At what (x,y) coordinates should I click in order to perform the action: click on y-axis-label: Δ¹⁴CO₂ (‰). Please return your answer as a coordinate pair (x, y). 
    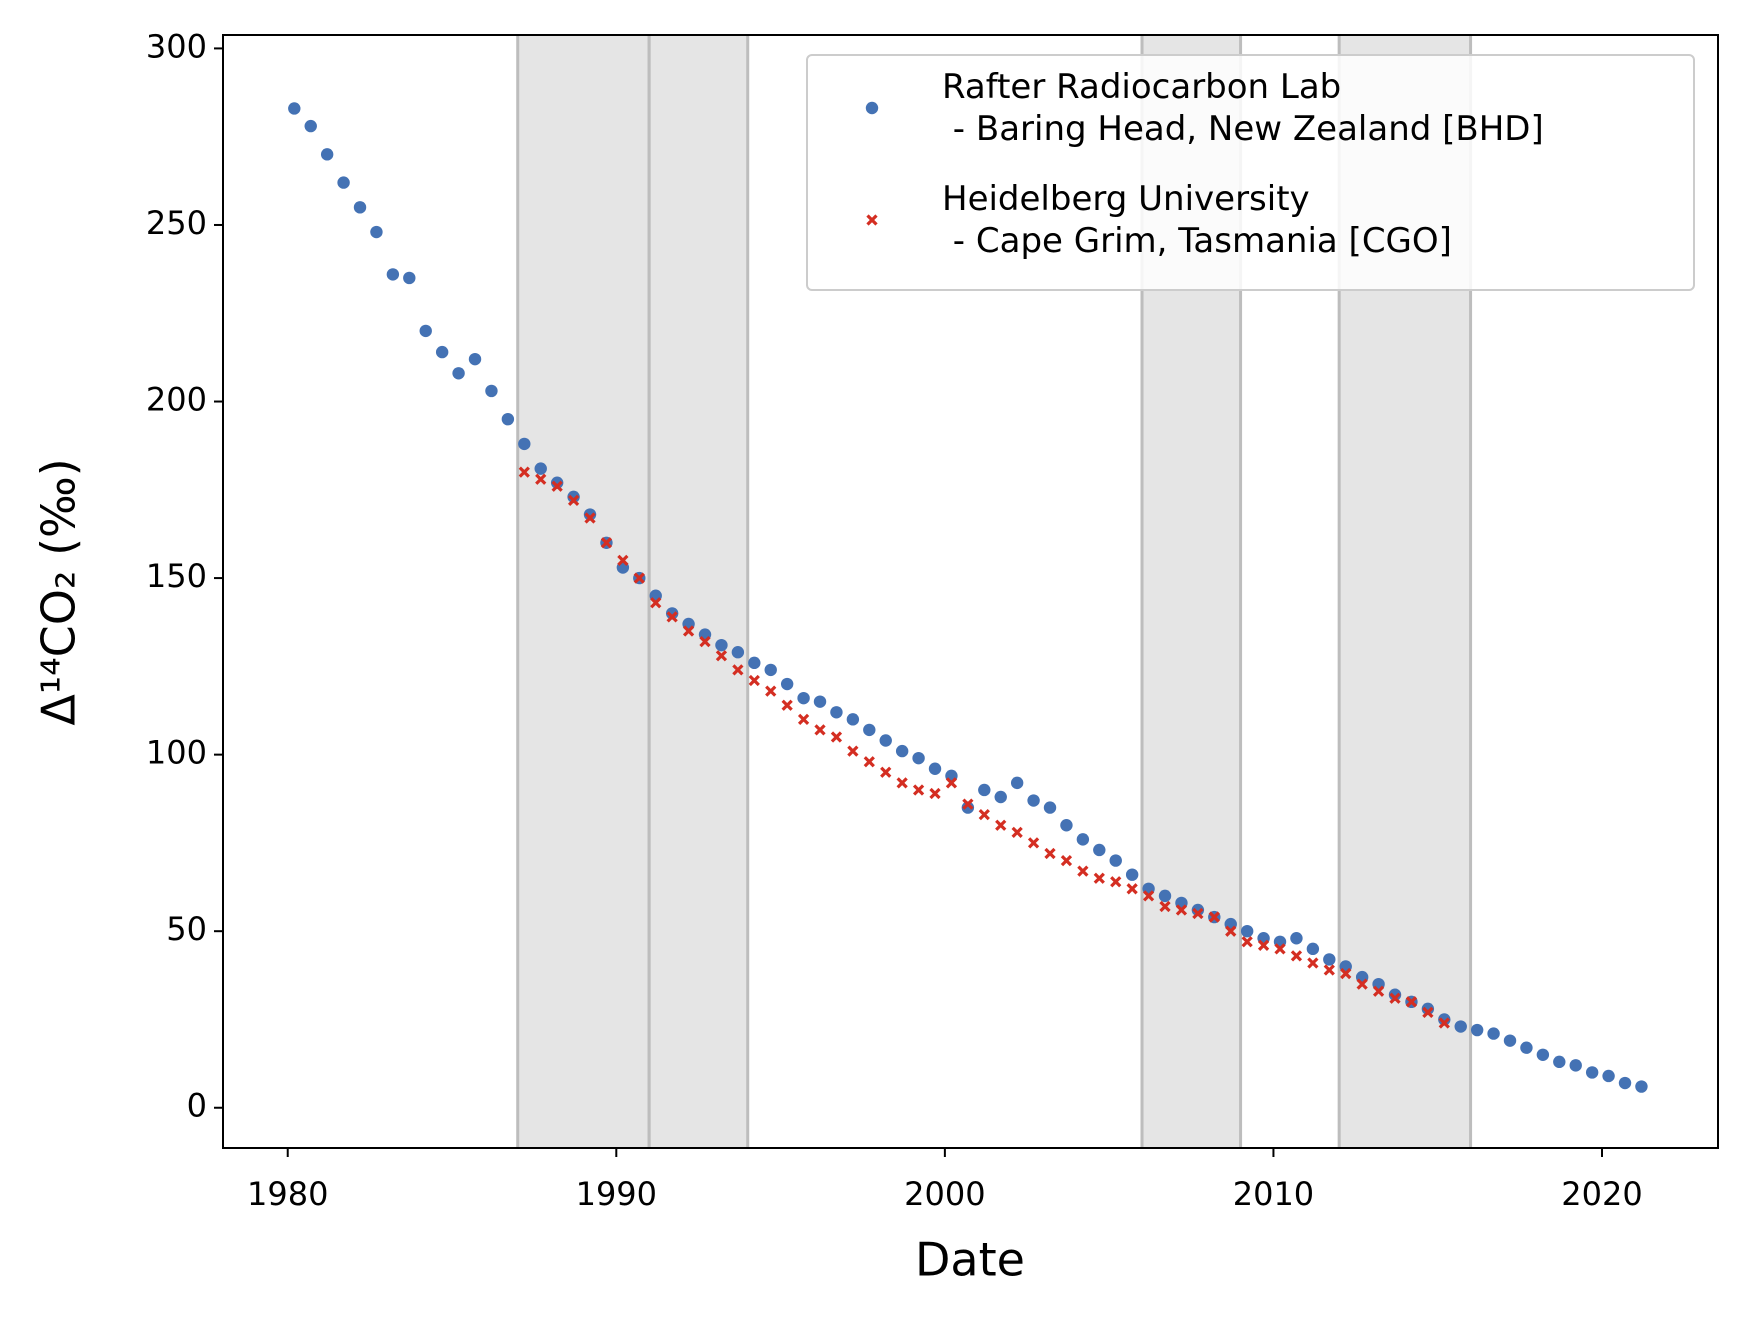
    Looking at the image, I should click on (59, 591).